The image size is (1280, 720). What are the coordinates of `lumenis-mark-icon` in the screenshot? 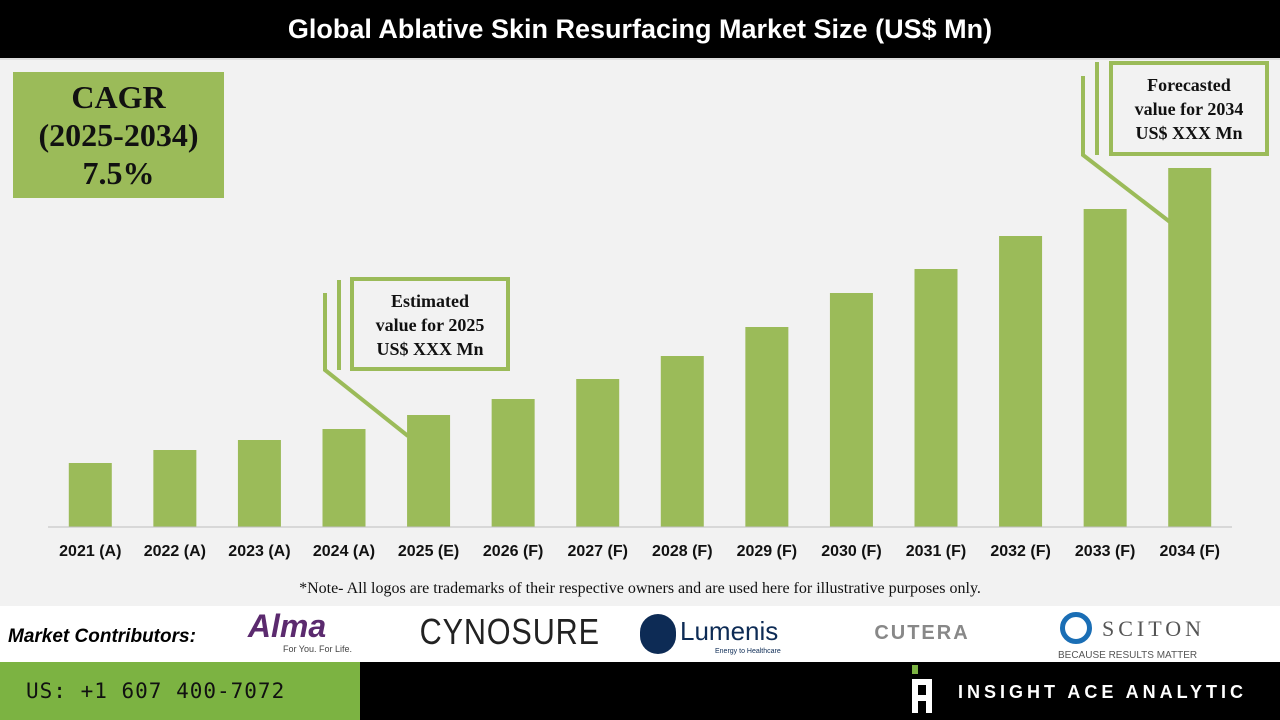 It's located at (658, 634).